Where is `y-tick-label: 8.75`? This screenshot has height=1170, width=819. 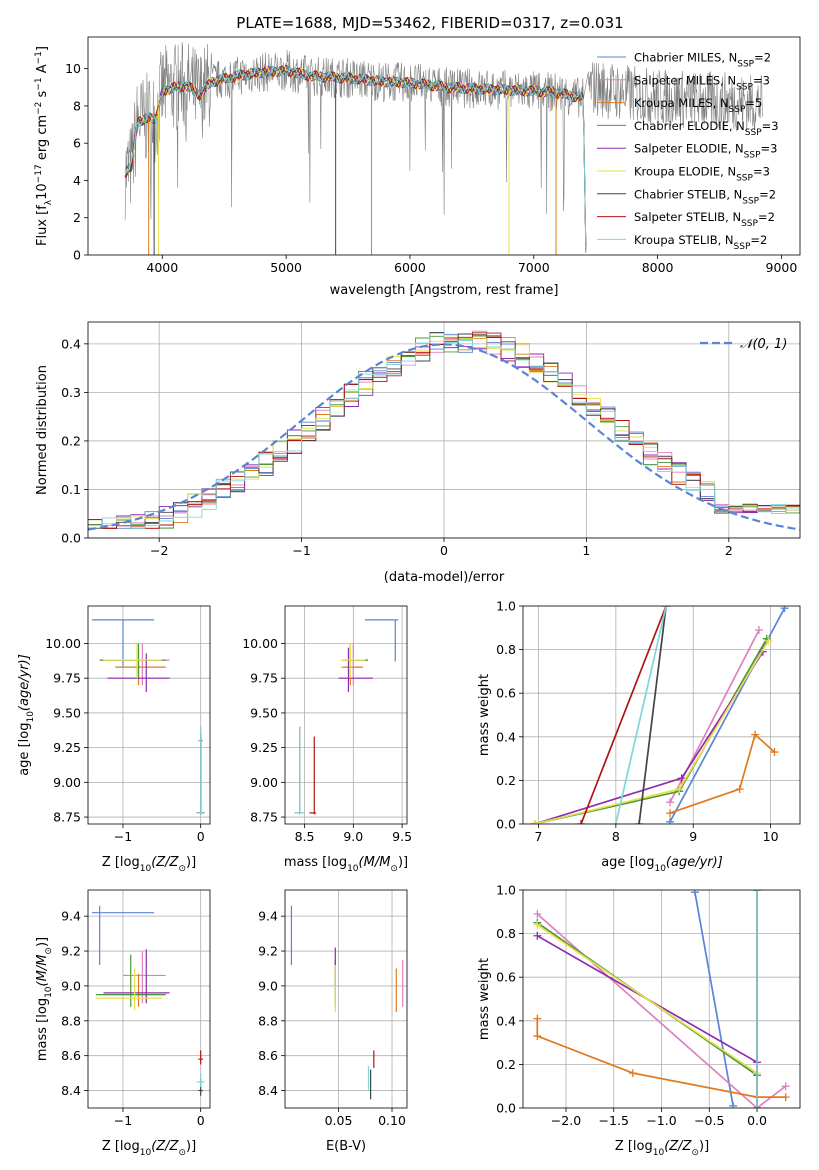 y-tick-label: 8.75 is located at coordinates (67, 817).